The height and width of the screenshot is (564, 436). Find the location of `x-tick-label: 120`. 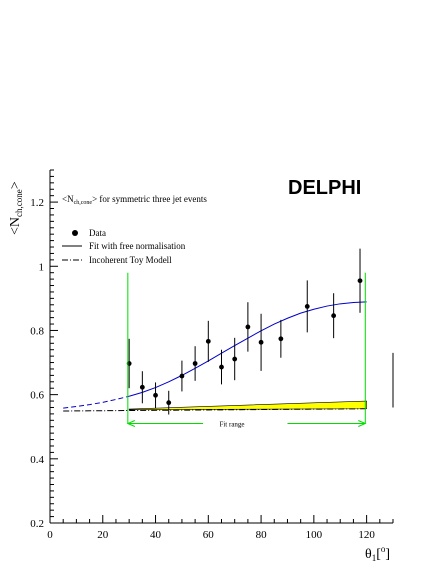

x-tick-label: 120 is located at coordinates (366, 535).